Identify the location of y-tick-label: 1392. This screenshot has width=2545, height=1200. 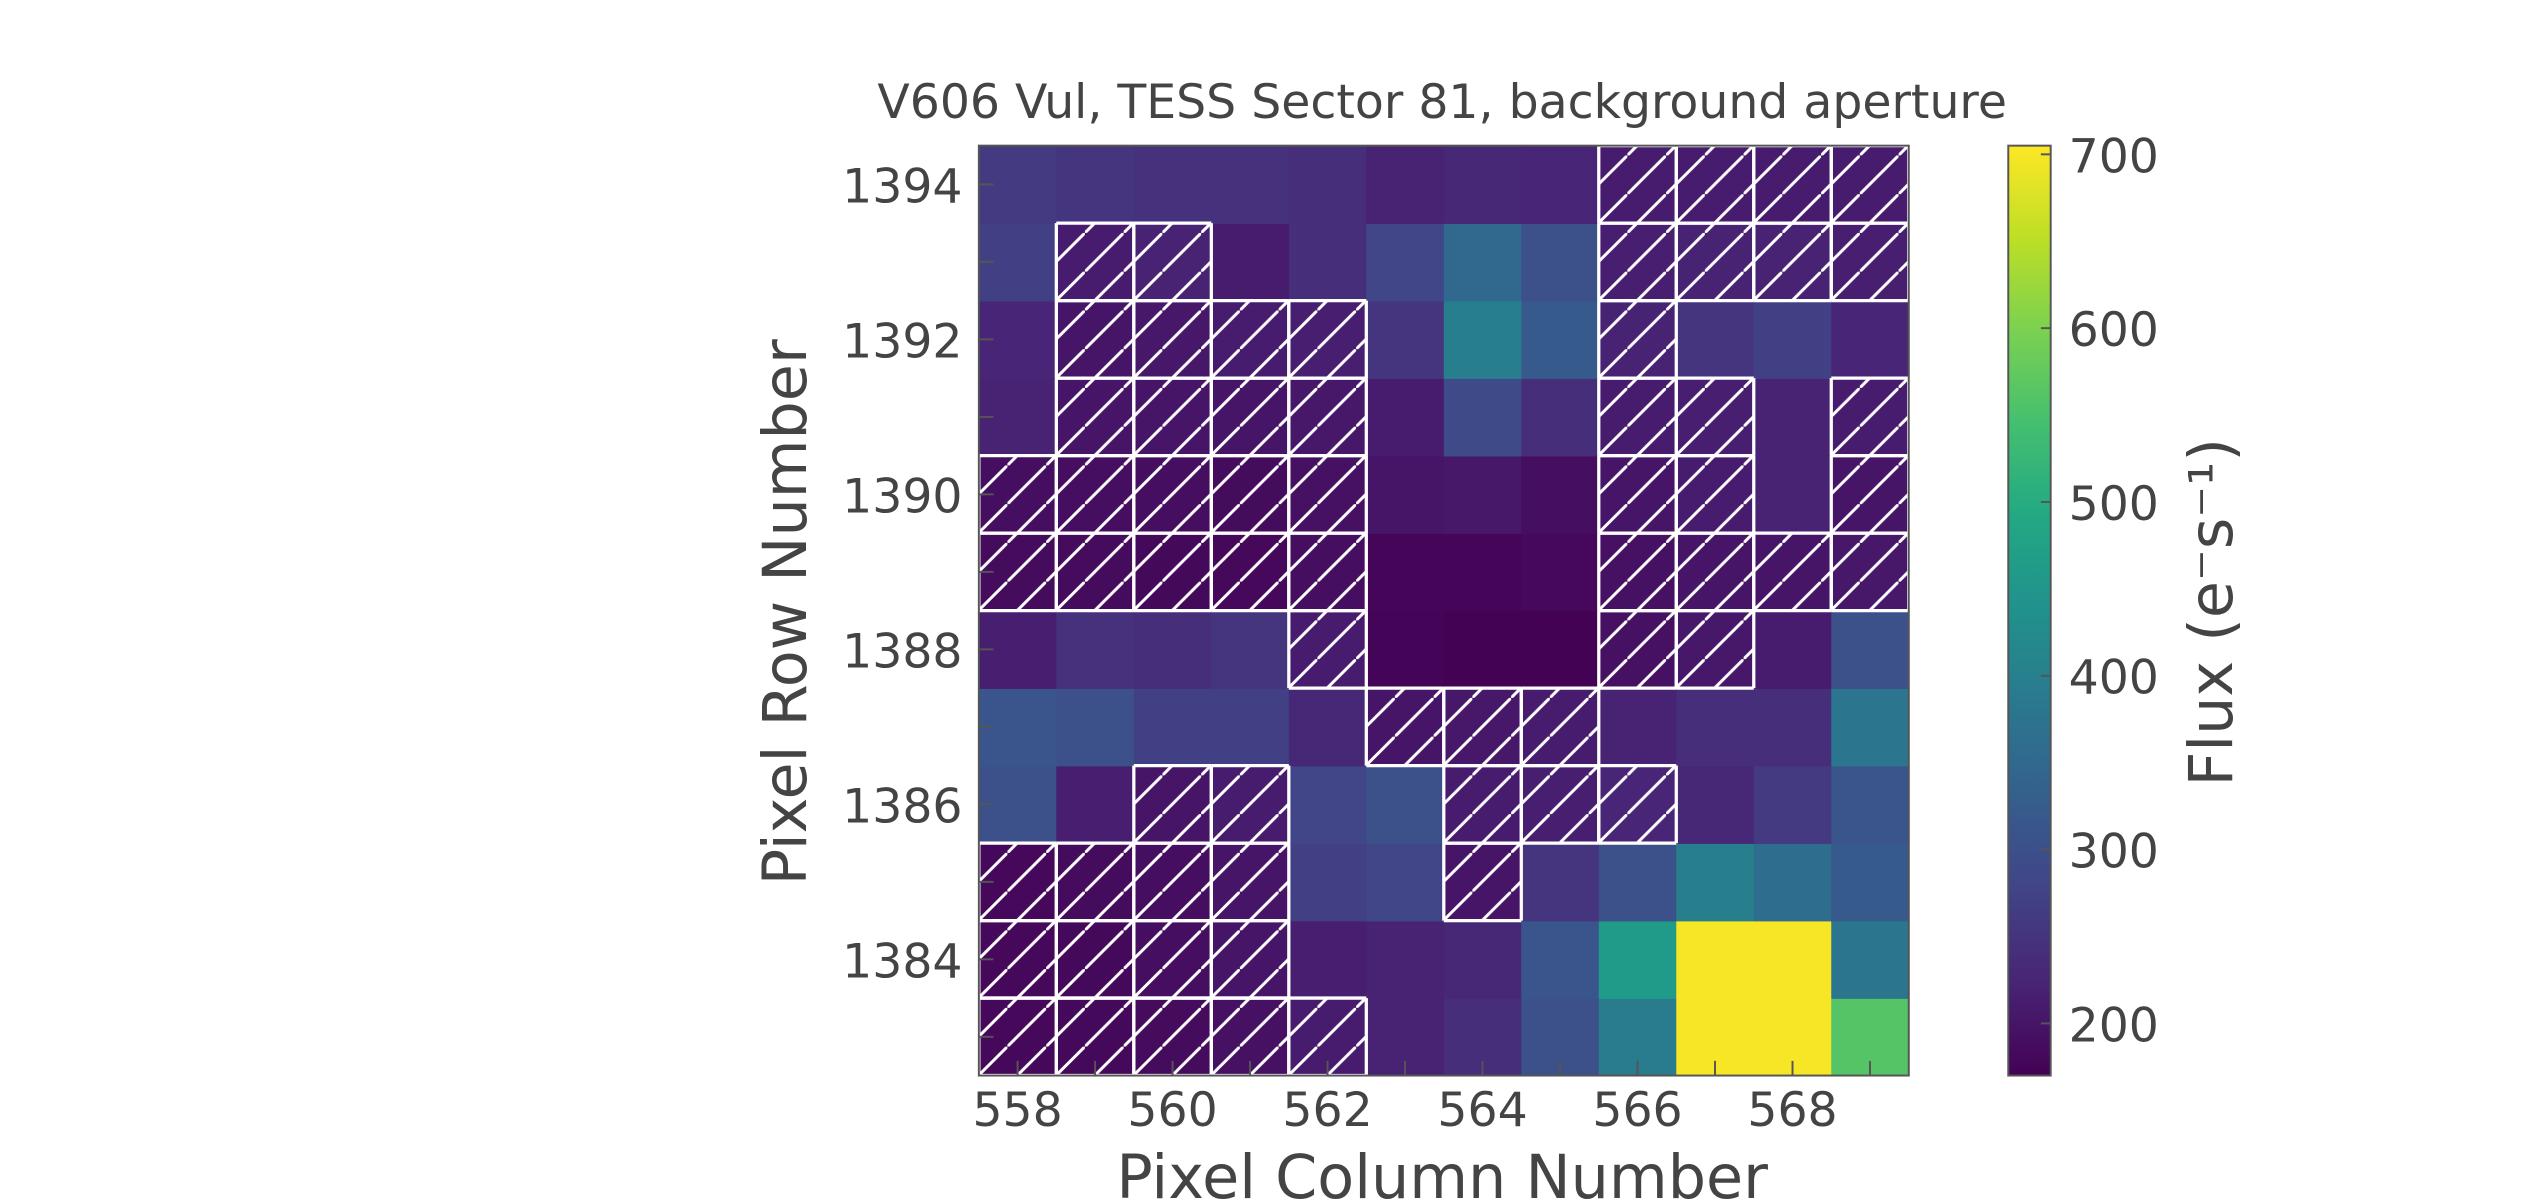
(902, 341).